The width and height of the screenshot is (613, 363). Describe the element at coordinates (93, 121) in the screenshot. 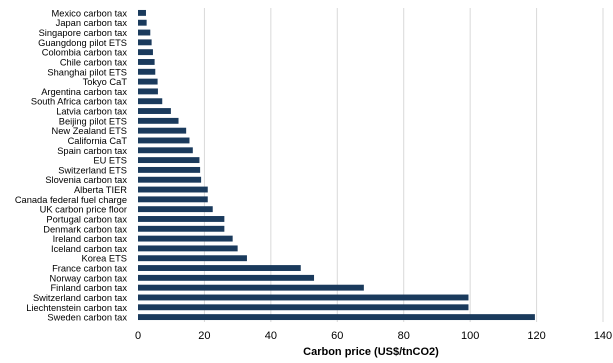

I see `category-label: Beijing pilot ETS` at that location.